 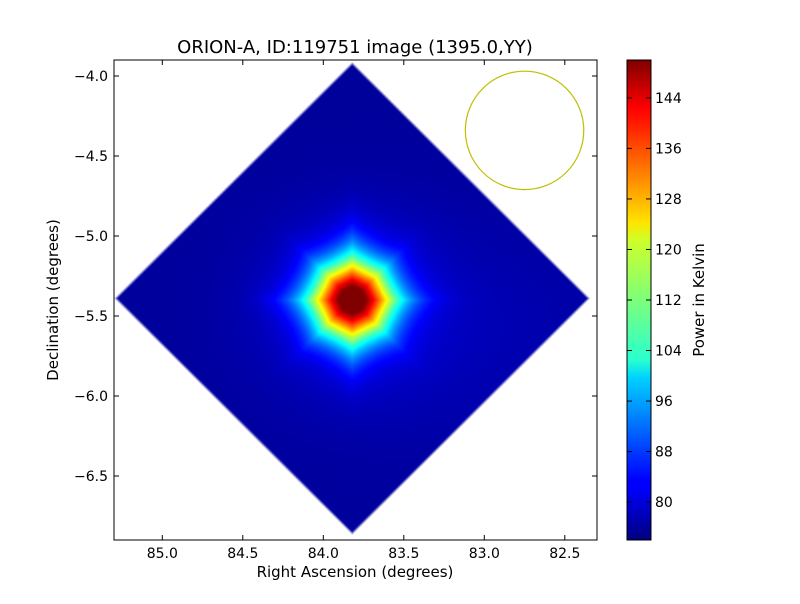 I want to click on x-axis-label: Right Ascension (degrees), so click(x=355, y=572).